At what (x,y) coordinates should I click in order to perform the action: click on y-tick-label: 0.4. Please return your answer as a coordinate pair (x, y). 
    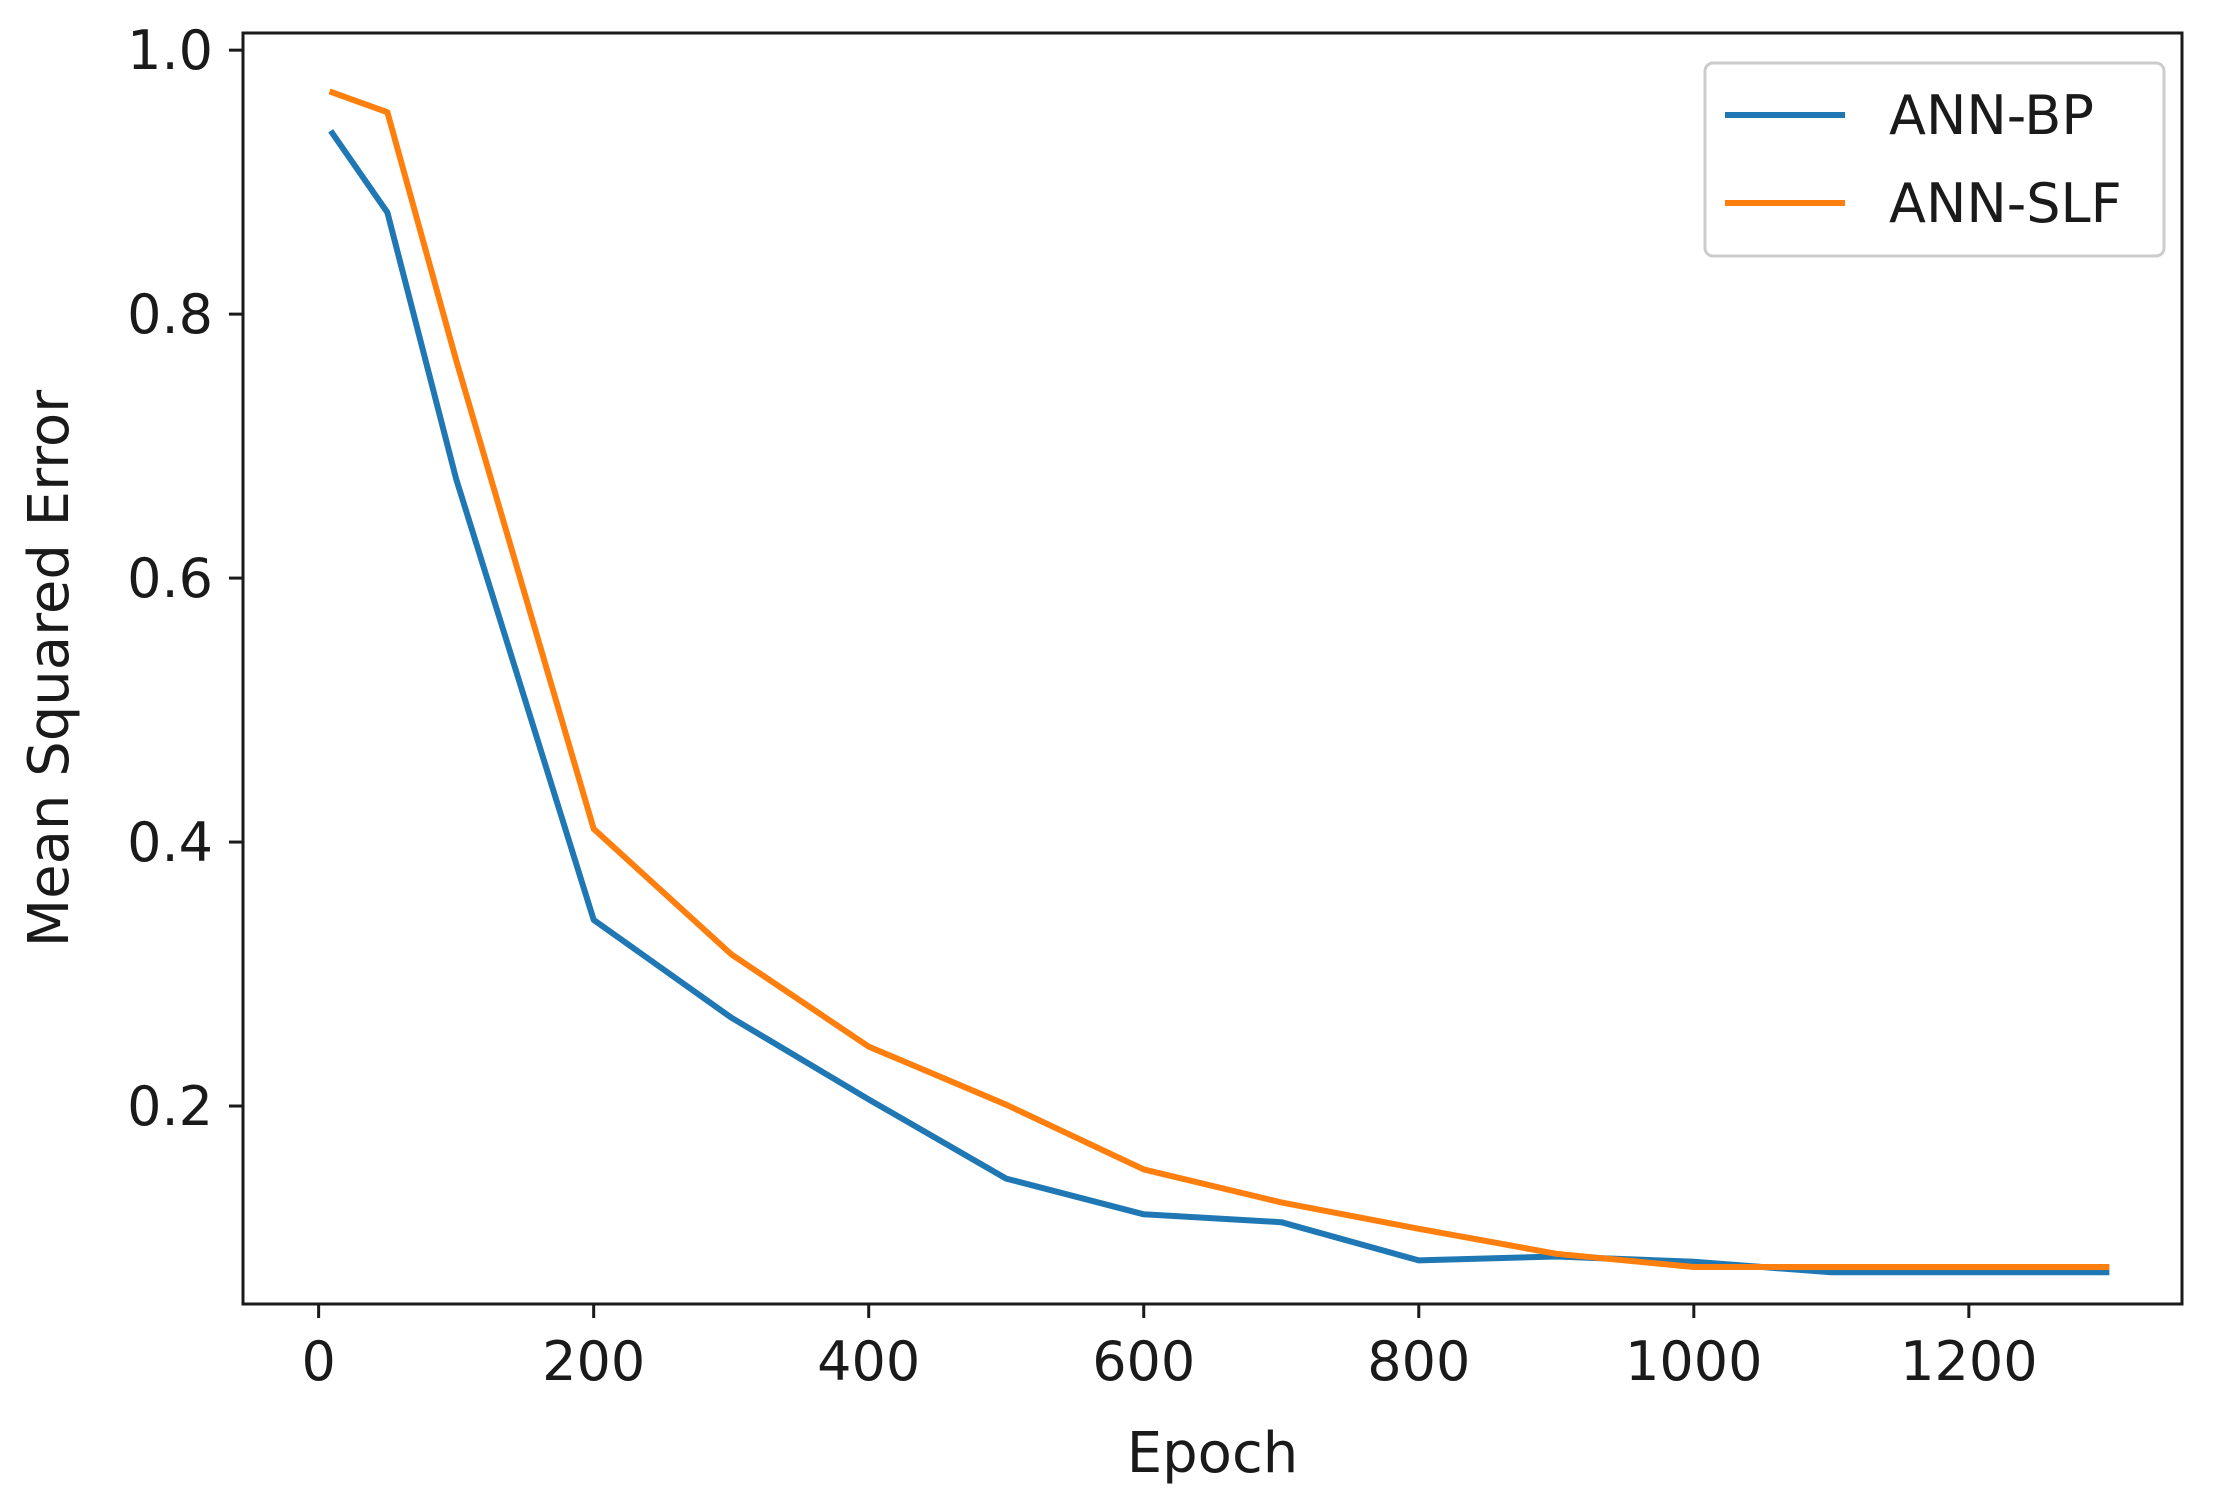
    Looking at the image, I should click on (170, 842).